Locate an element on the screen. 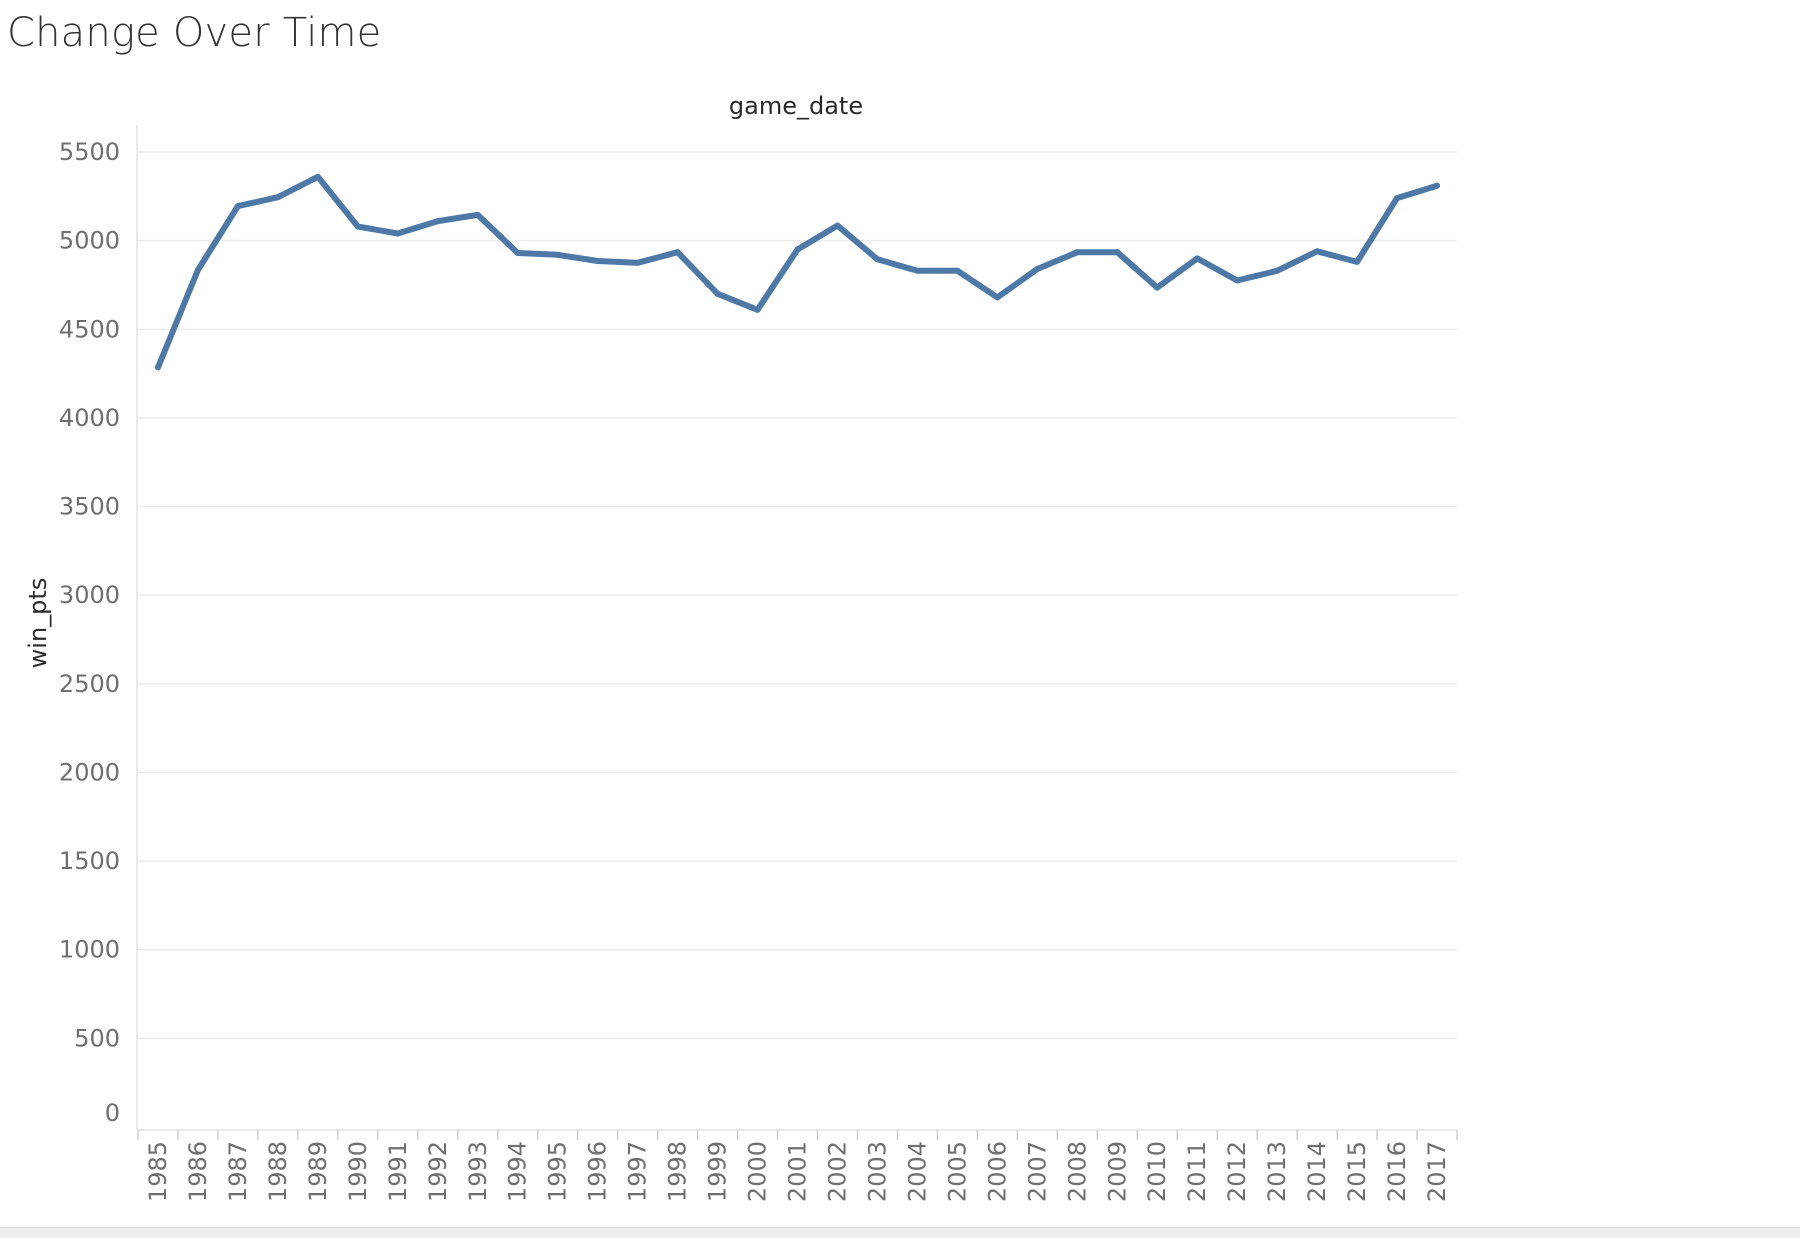  x-tick-label: 2007 is located at coordinates (1037, 1171).